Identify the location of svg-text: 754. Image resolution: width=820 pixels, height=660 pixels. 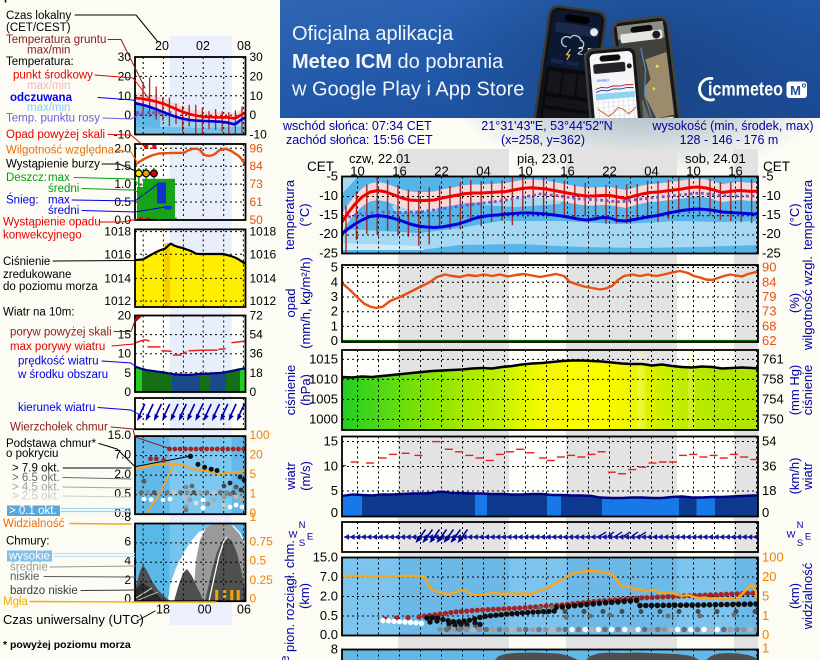
(773, 398).